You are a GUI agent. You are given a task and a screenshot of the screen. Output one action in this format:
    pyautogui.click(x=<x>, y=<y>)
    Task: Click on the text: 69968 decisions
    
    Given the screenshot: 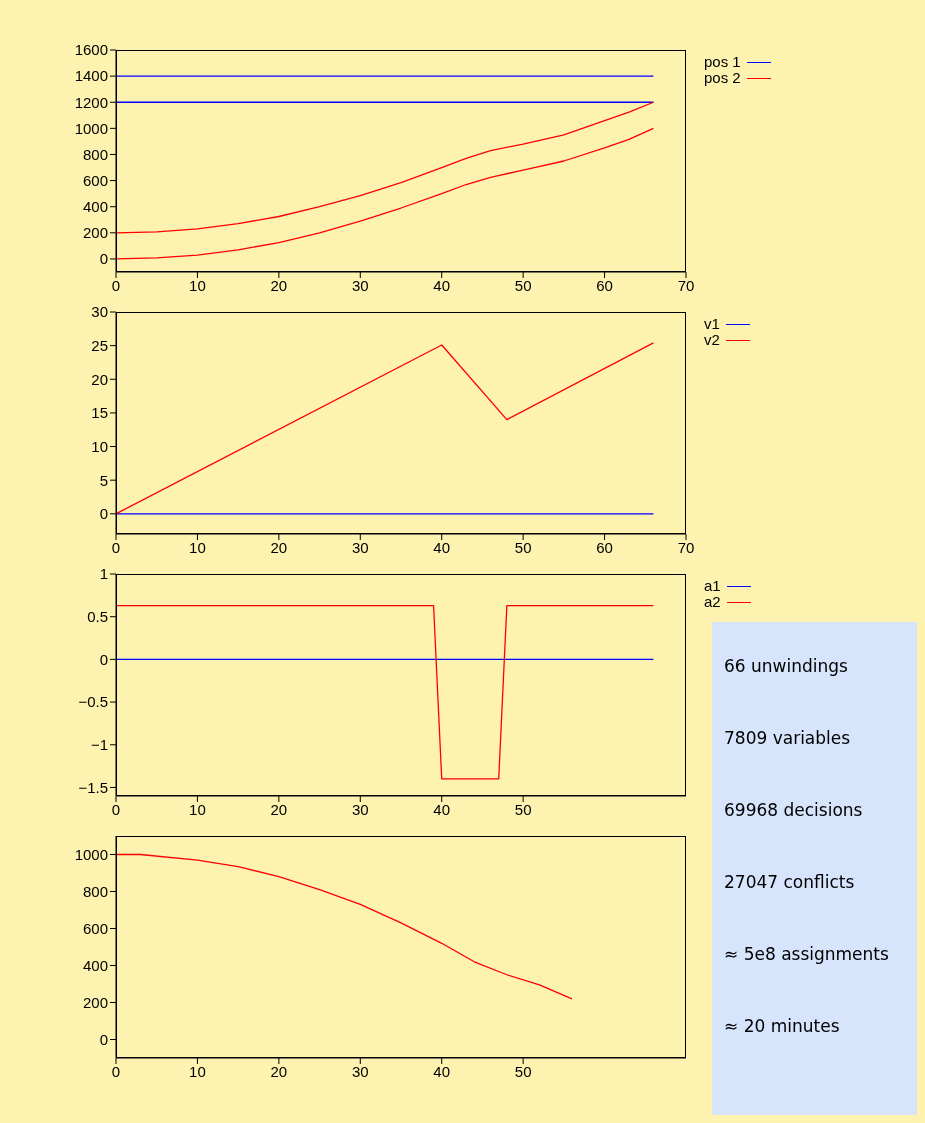 What is the action you would take?
    pyautogui.click(x=794, y=810)
    